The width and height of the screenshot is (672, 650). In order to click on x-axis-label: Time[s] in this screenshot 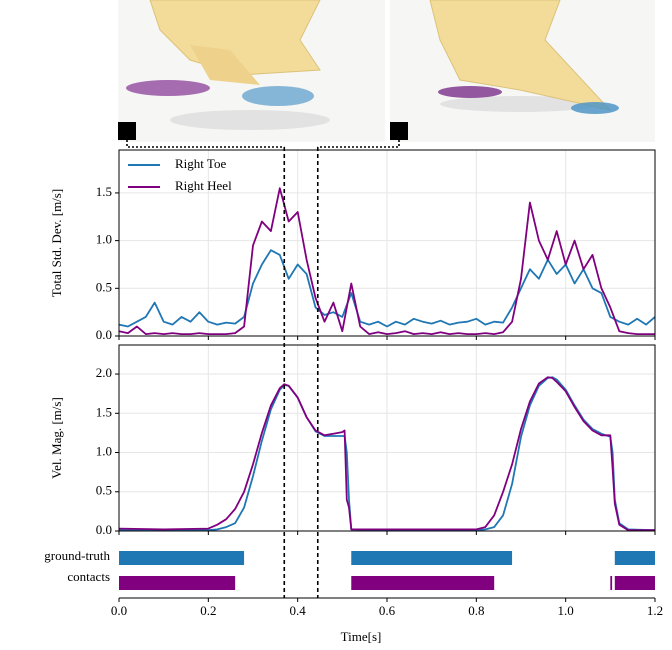, I will do `click(361, 636)`.